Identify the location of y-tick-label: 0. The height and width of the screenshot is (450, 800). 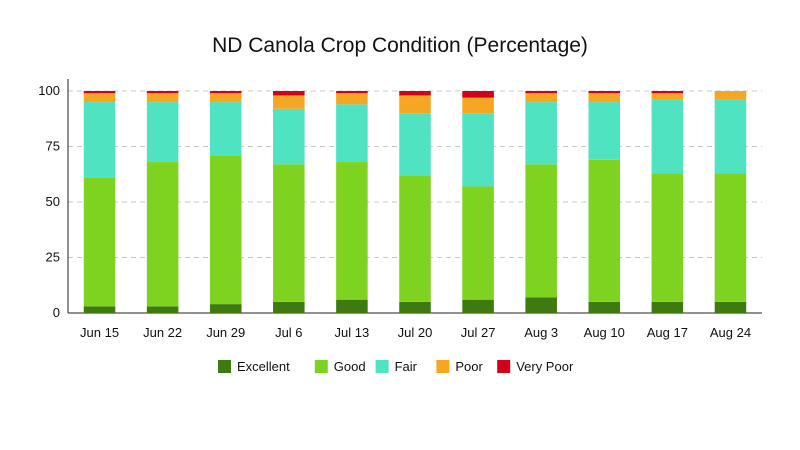
(56, 312).